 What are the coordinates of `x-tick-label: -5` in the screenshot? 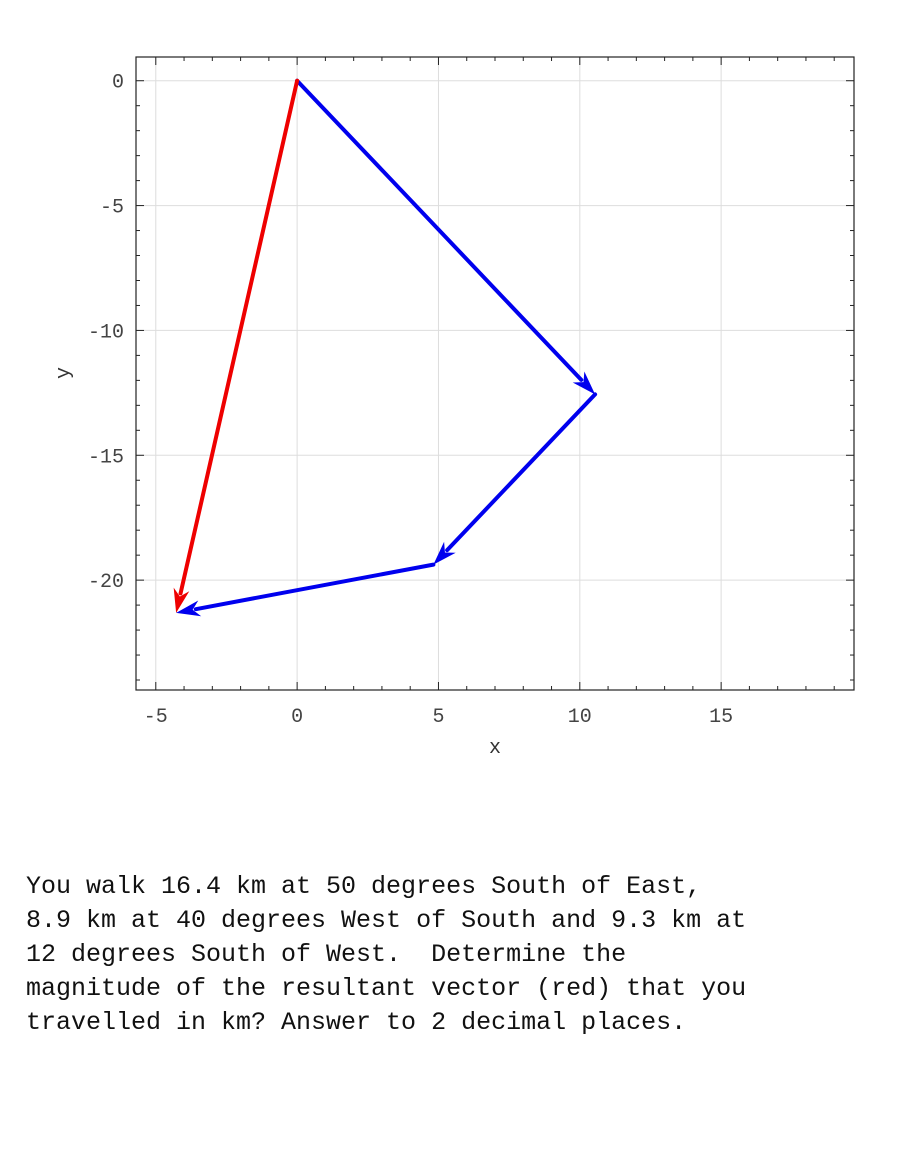 It's located at (156, 717).